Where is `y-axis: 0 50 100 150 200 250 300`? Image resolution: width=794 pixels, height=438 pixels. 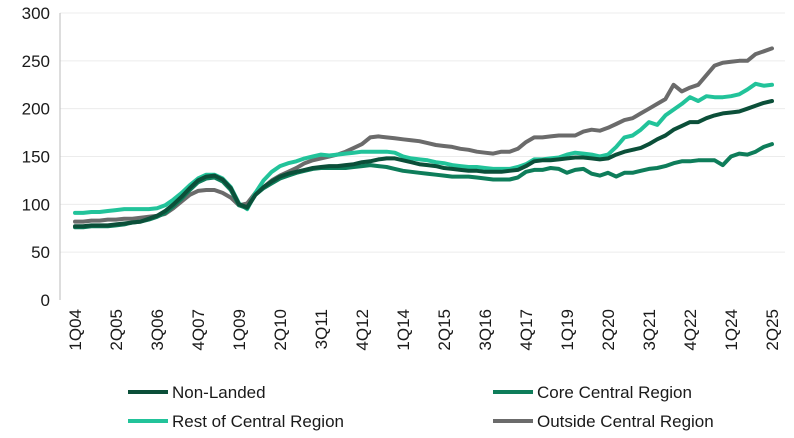
y-axis: 0 50 100 150 200 250 300 is located at coordinates (36, 157).